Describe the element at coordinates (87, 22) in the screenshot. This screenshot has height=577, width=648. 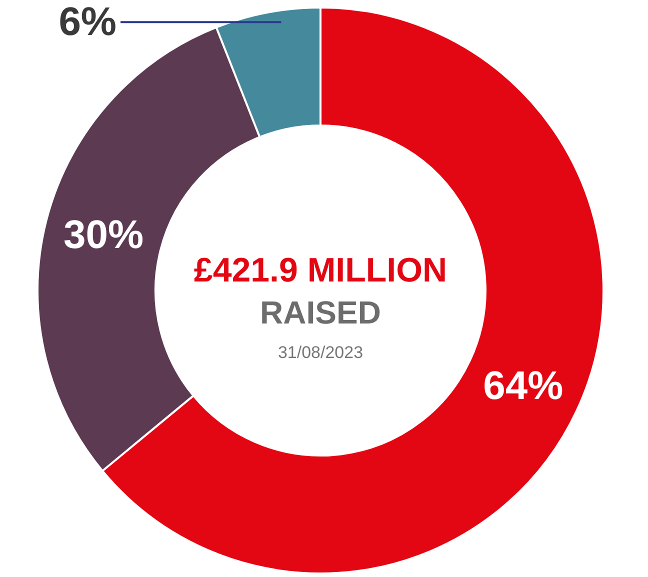
I see `data-label: 6%` at that location.